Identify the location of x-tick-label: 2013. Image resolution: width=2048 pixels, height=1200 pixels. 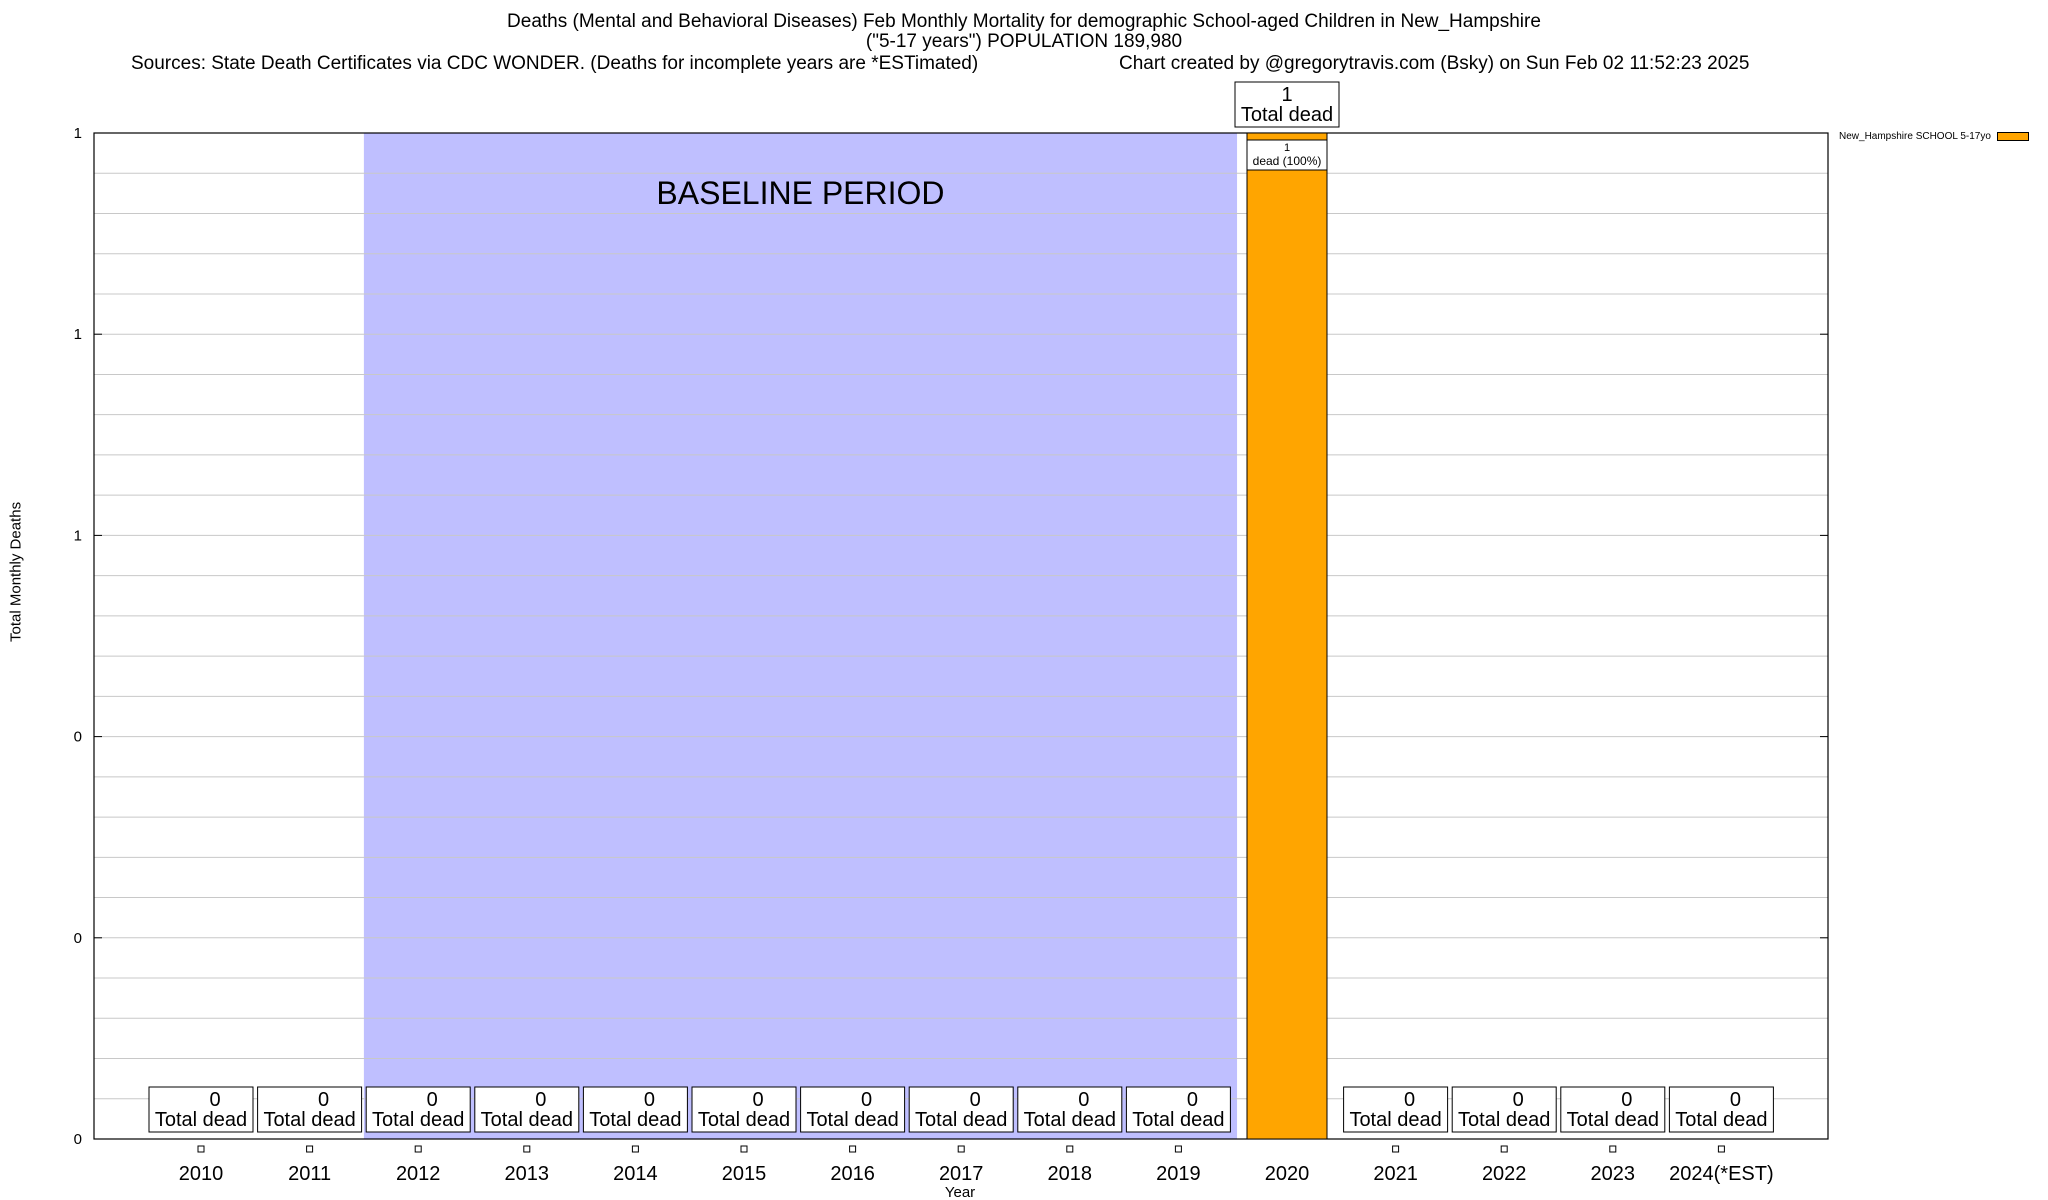
(527, 1174).